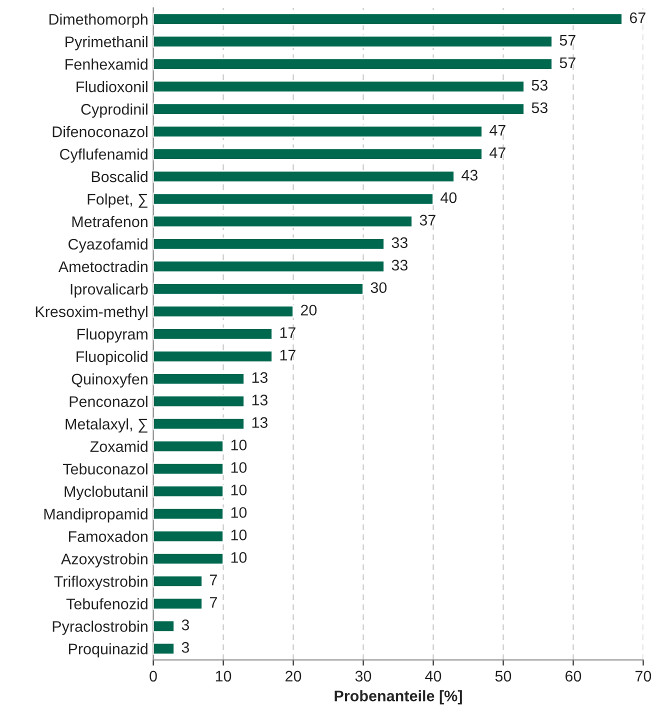  What do you see at coordinates (120, 176) in the screenshot?
I see `y-tick-label: Boscalid` at bounding box center [120, 176].